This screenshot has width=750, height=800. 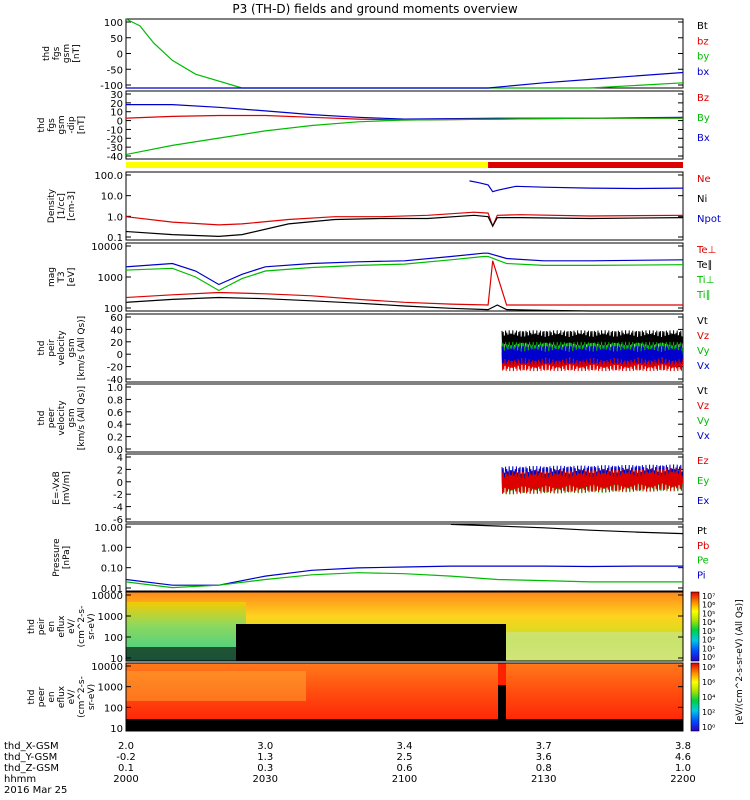 I want to click on panel-pressure: 10.00 1.00 0.10 0.01 Pressure [nPa] Pt Pb Pe Pi, so click(x=380, y=559).